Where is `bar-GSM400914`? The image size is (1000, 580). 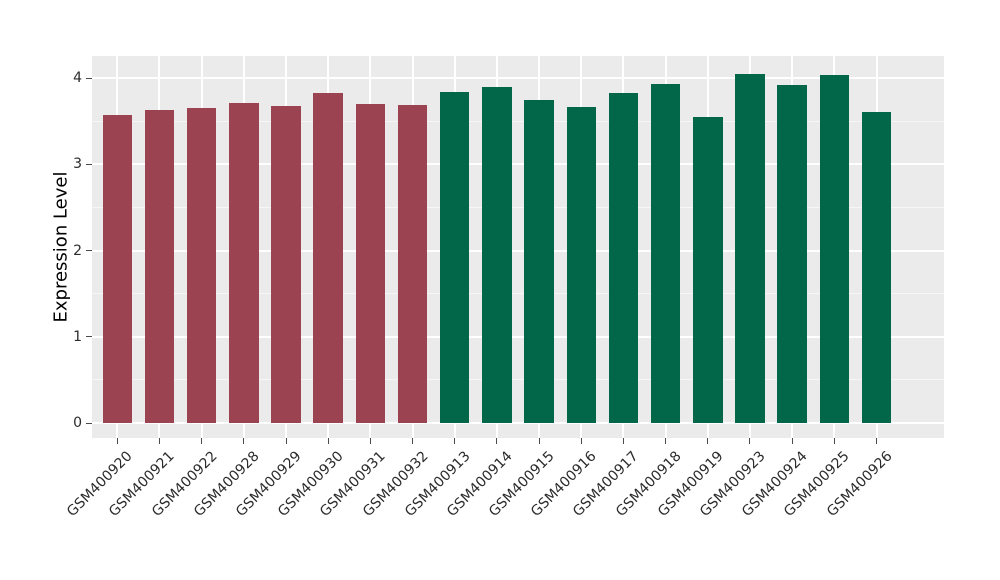
bar-GSM400914 is located at coordinates (497, 254).